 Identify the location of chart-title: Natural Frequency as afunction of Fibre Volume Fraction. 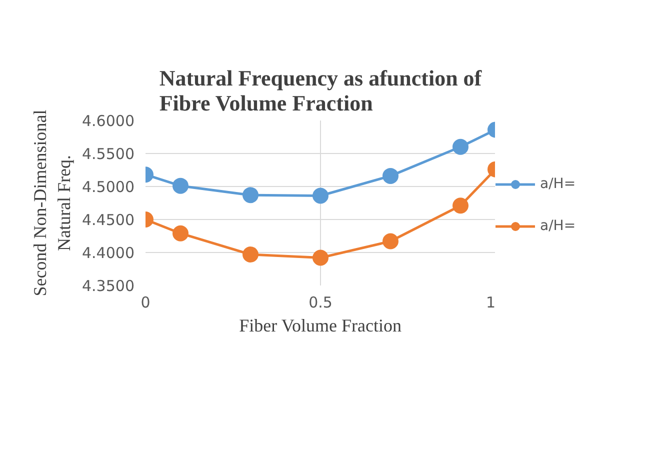
(320, 91).